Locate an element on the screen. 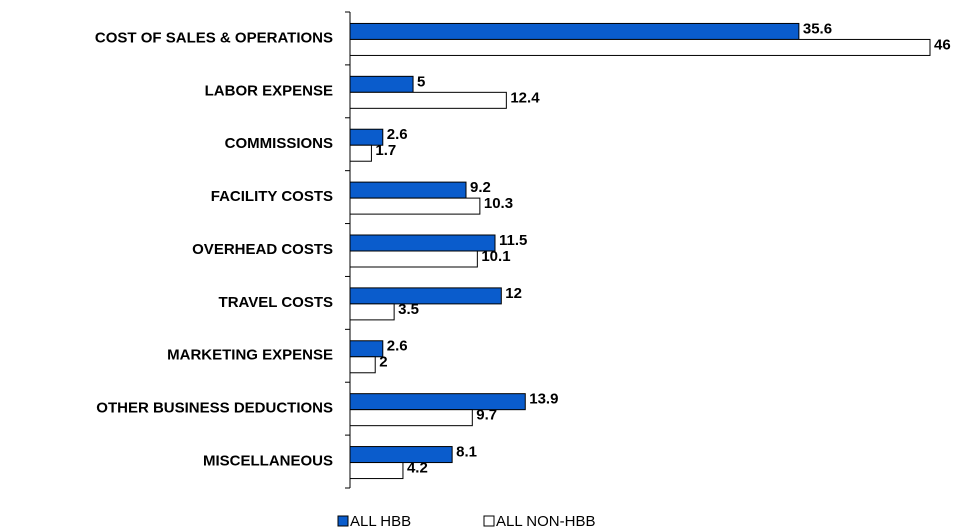  data-label: 9.2 is located at coordinates (480, 187).